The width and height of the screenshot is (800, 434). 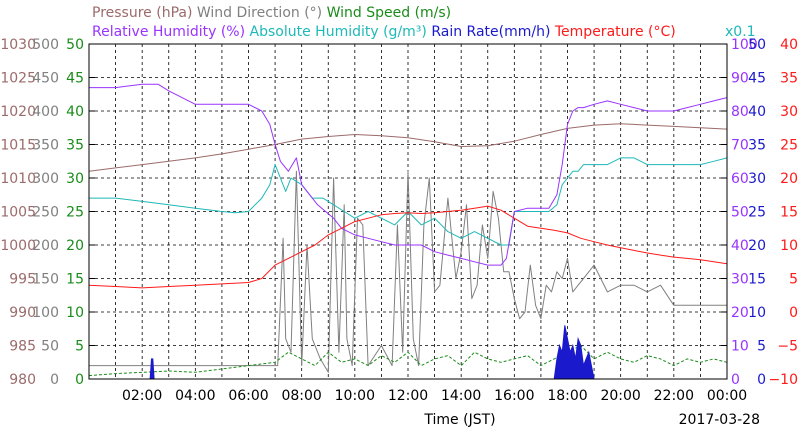 I want to click on legend-entry: Wind Speed (m/s), so click(x=386, y=13).